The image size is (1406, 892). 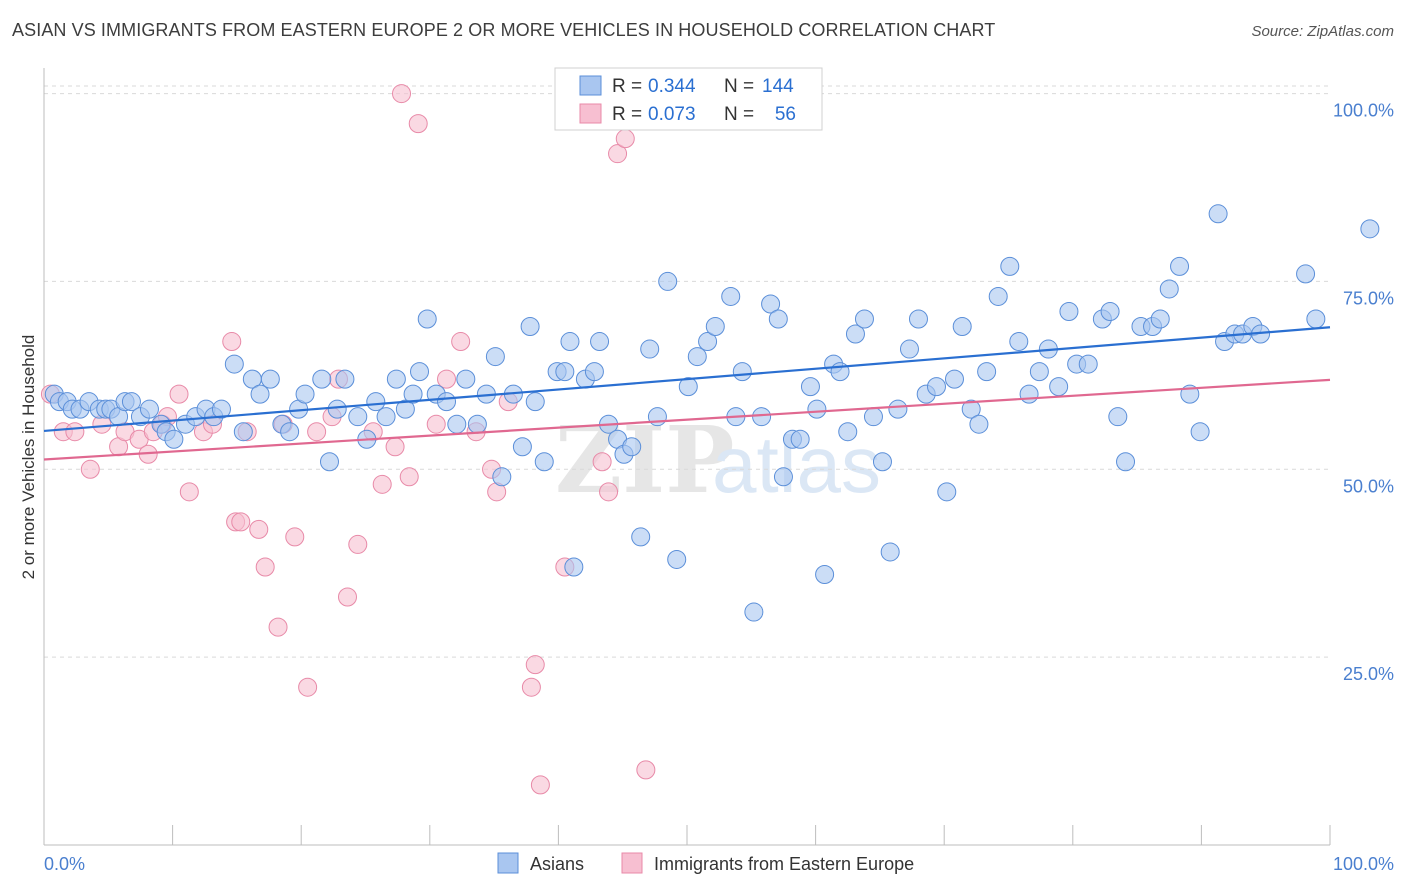 I want to click on immigrants-trend-line, so click(x=687, y=419).